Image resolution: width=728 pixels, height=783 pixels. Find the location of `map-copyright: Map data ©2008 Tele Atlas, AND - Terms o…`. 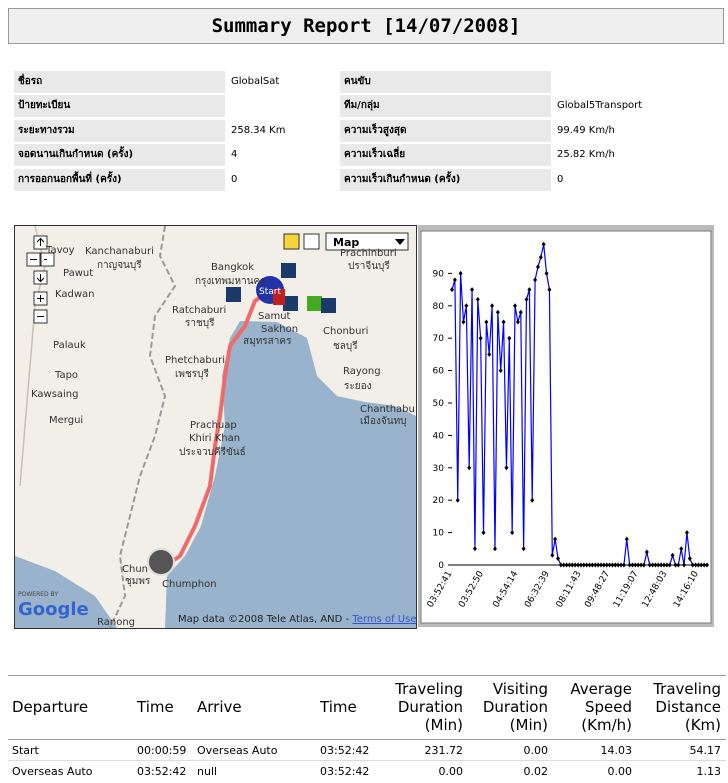

map-copyright: Map data ©2008 Tele Atlas, AND - Terms o… is located at coordinates (297, 619).